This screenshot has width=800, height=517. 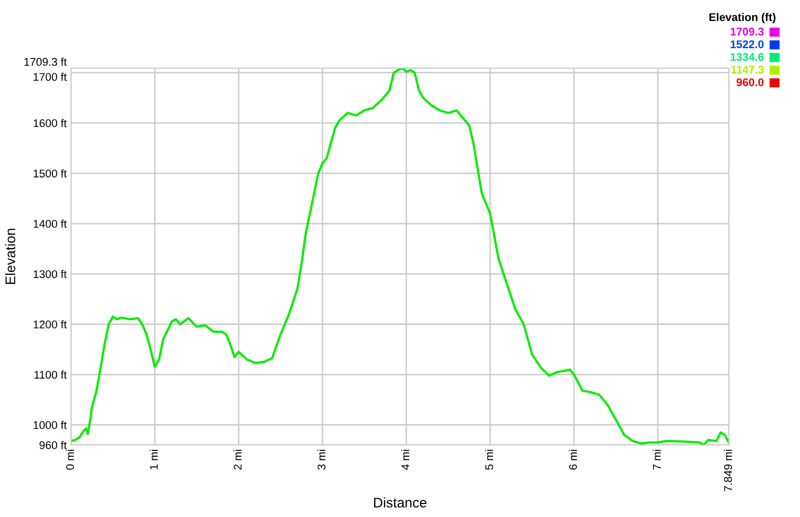 I want to click on y-tick-label: 1300 ft, so click(x=50, y=274).